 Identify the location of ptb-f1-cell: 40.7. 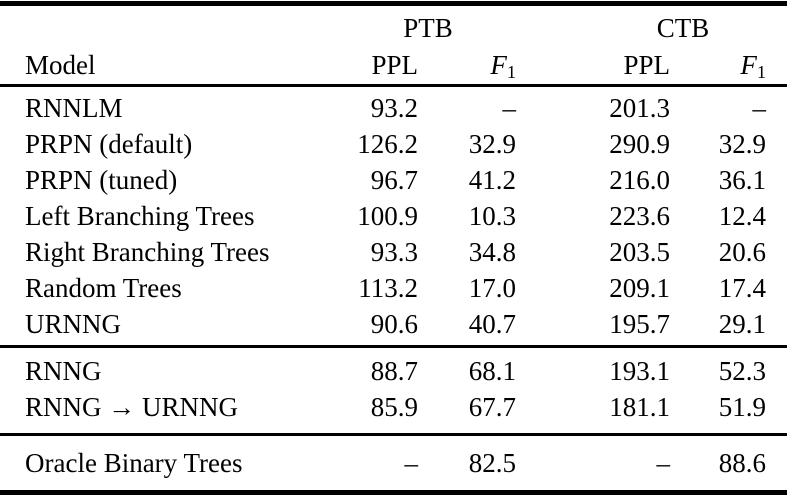
(492, 324).